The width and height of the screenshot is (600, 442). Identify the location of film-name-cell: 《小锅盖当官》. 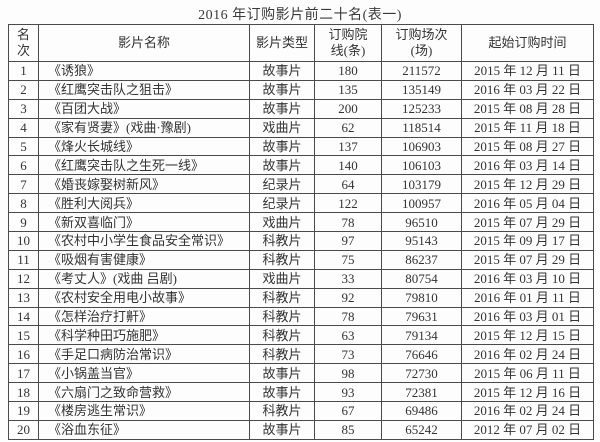
(144, 373).